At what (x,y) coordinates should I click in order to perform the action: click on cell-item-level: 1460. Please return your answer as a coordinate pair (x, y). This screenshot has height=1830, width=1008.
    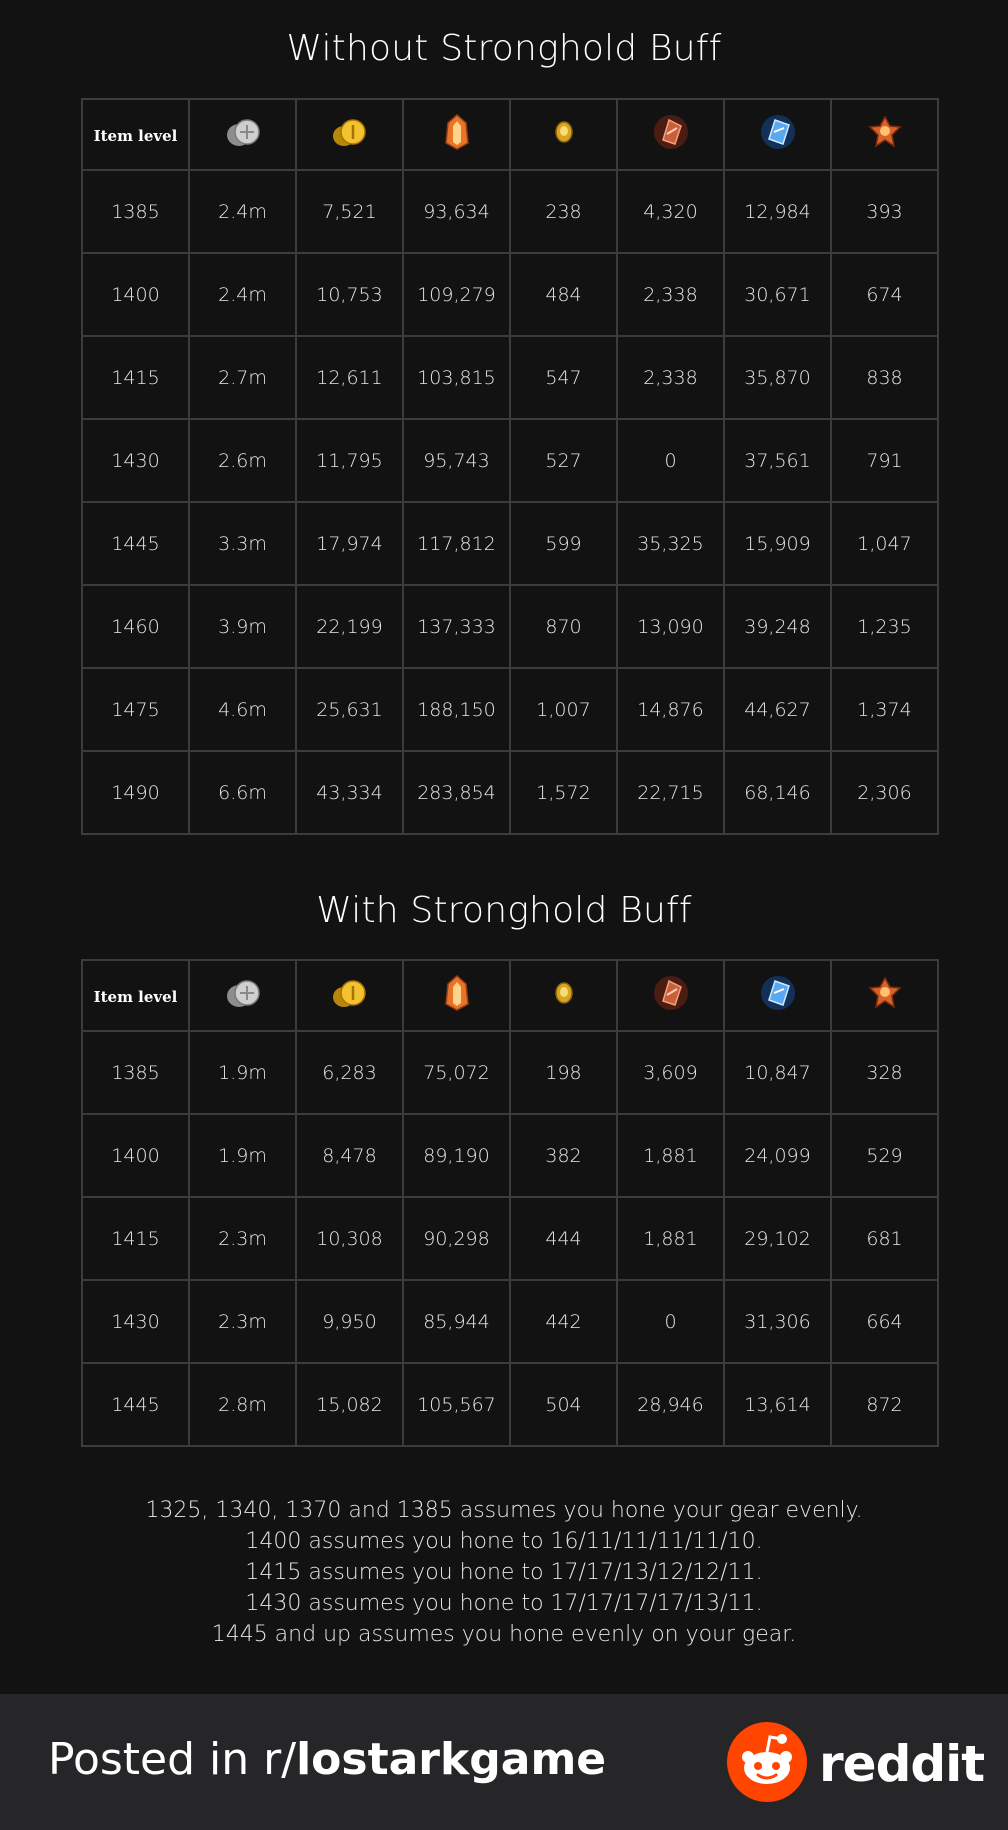
    Looking at the image, I should click on (135, 626).